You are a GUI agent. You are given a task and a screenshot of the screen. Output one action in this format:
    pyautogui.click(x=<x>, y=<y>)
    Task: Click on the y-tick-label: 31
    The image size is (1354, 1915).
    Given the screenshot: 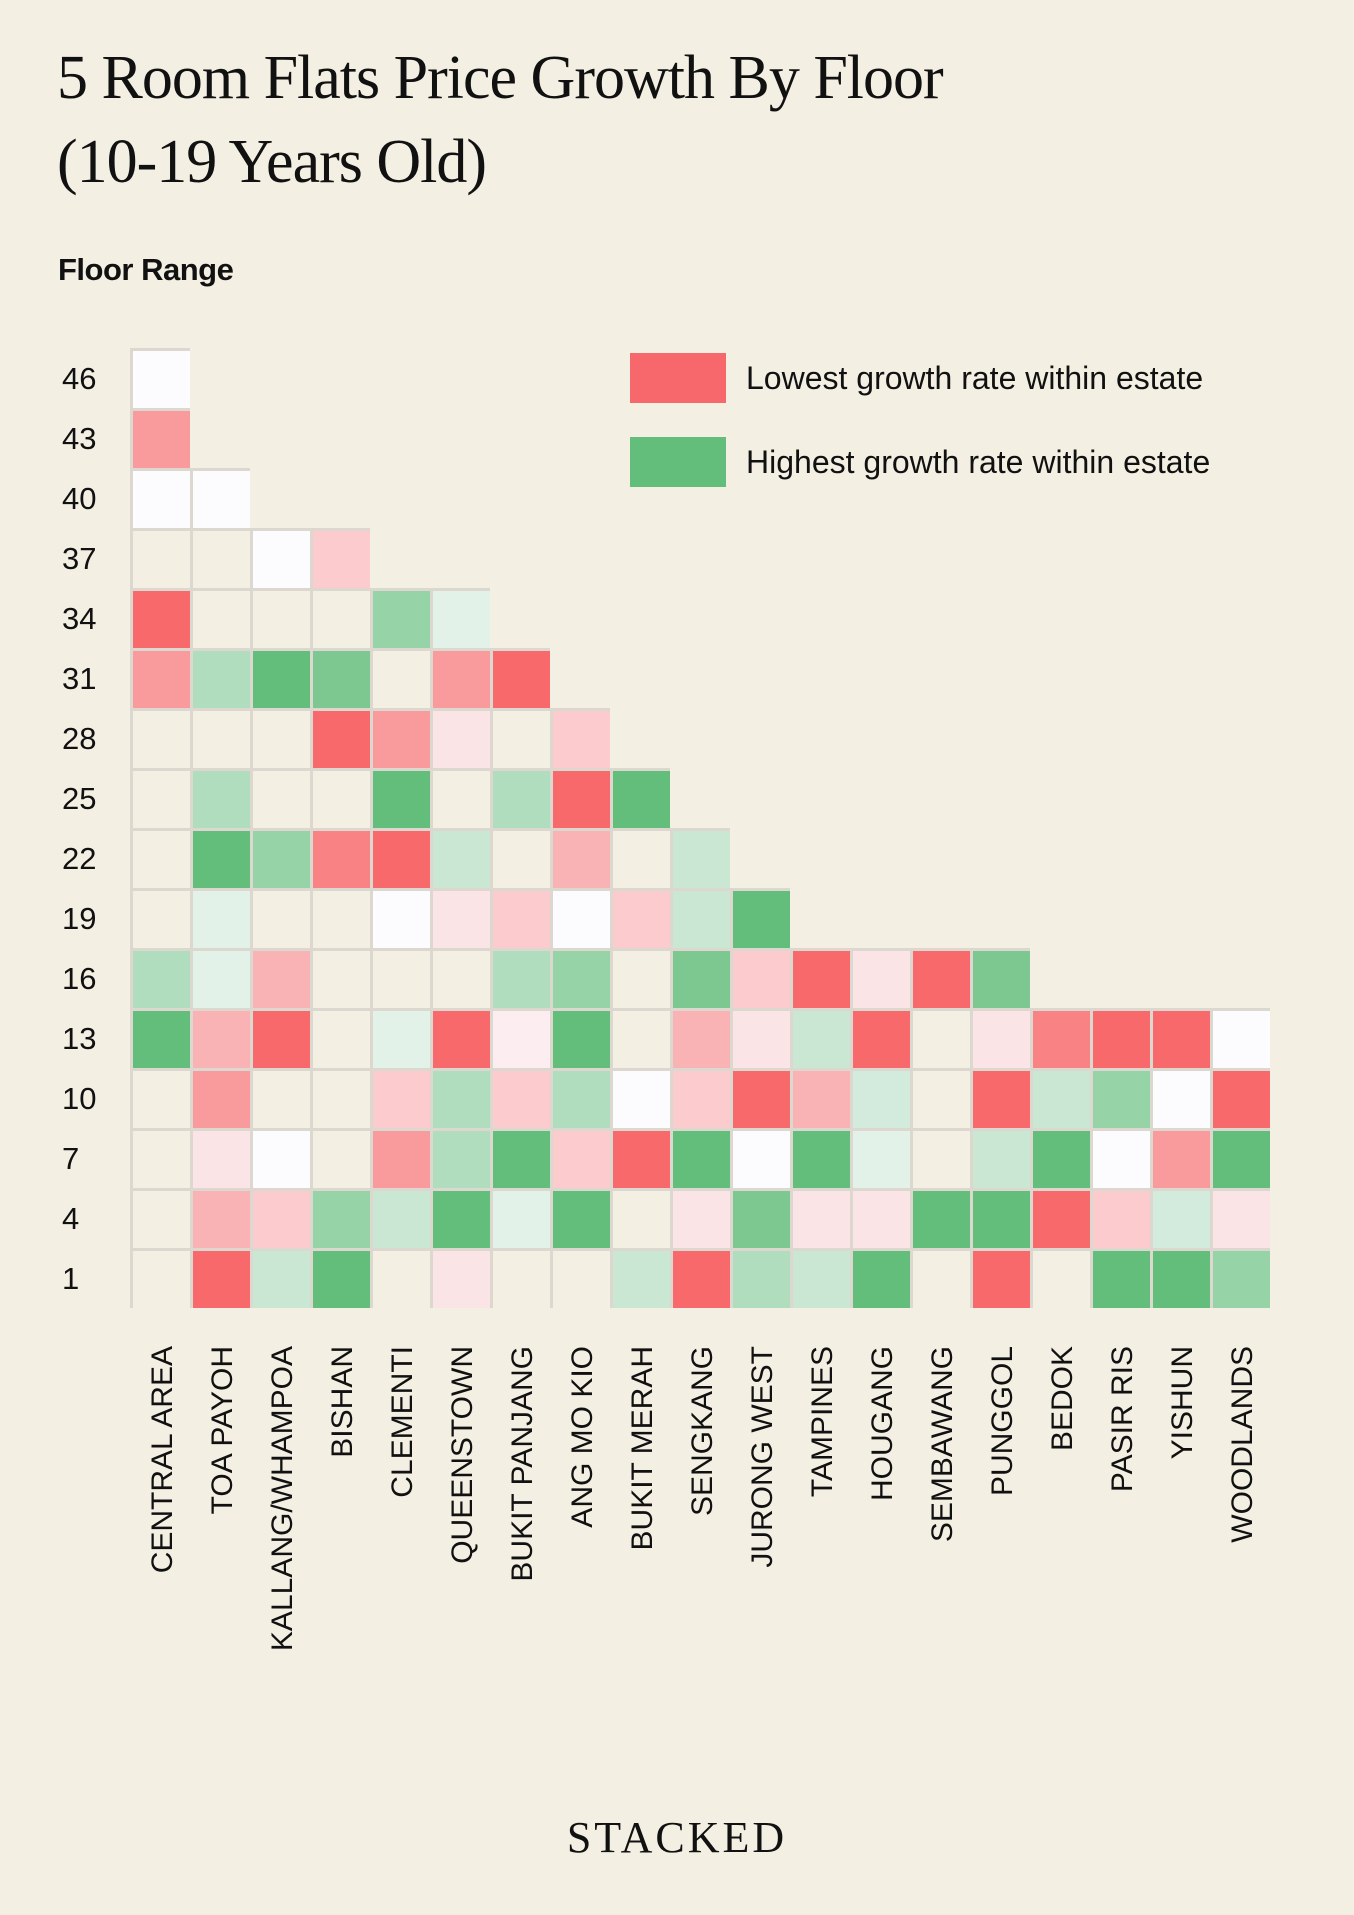 What is the action you would take?
    pyautogui.click(x=79, y=678)
    